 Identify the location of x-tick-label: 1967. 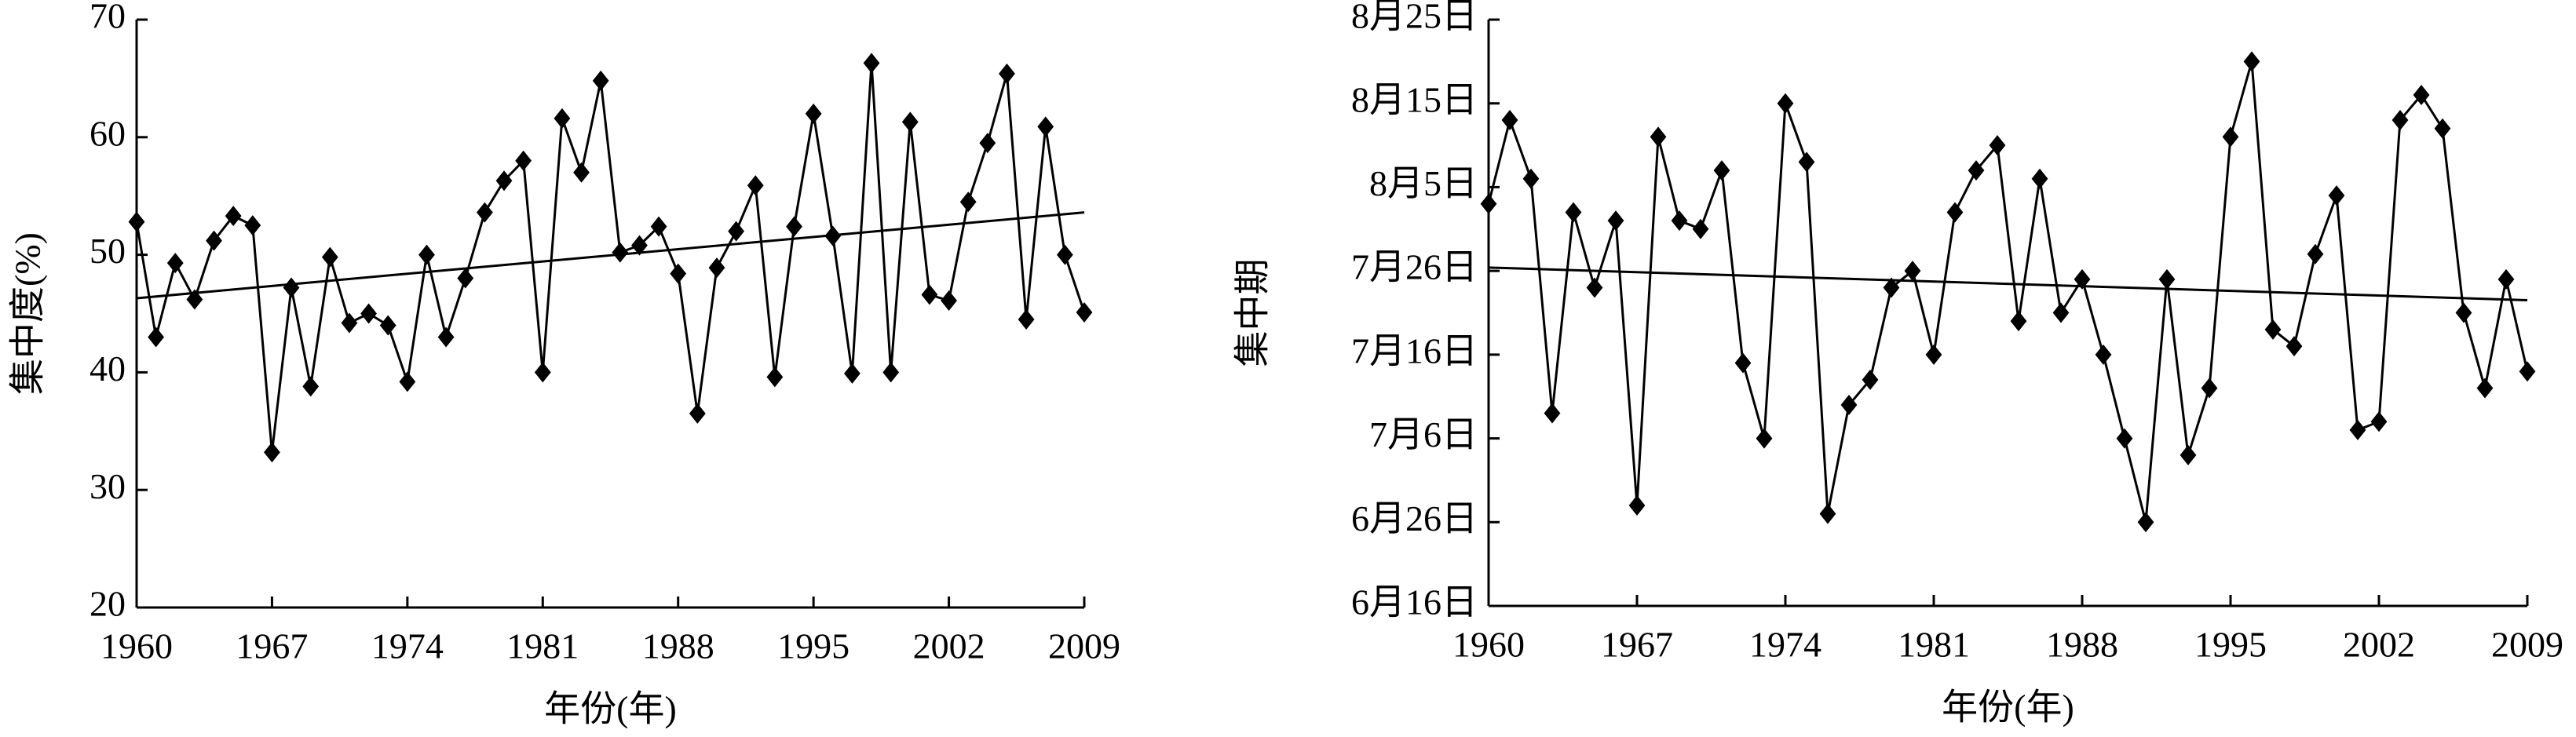
(1637, 645).